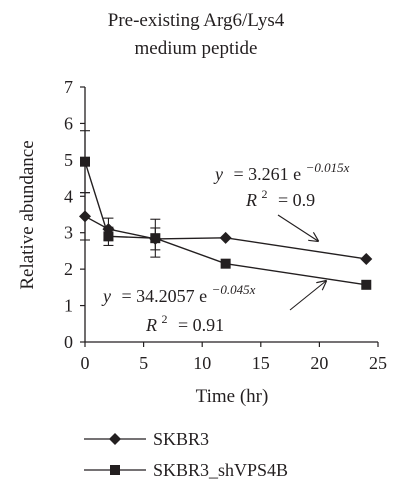  What do you see at coordinates (196, 20) in the screenshot?
I see `chart-title-line1: Pre-existing Arg6/Lys4` at bounding box center [196, 20].